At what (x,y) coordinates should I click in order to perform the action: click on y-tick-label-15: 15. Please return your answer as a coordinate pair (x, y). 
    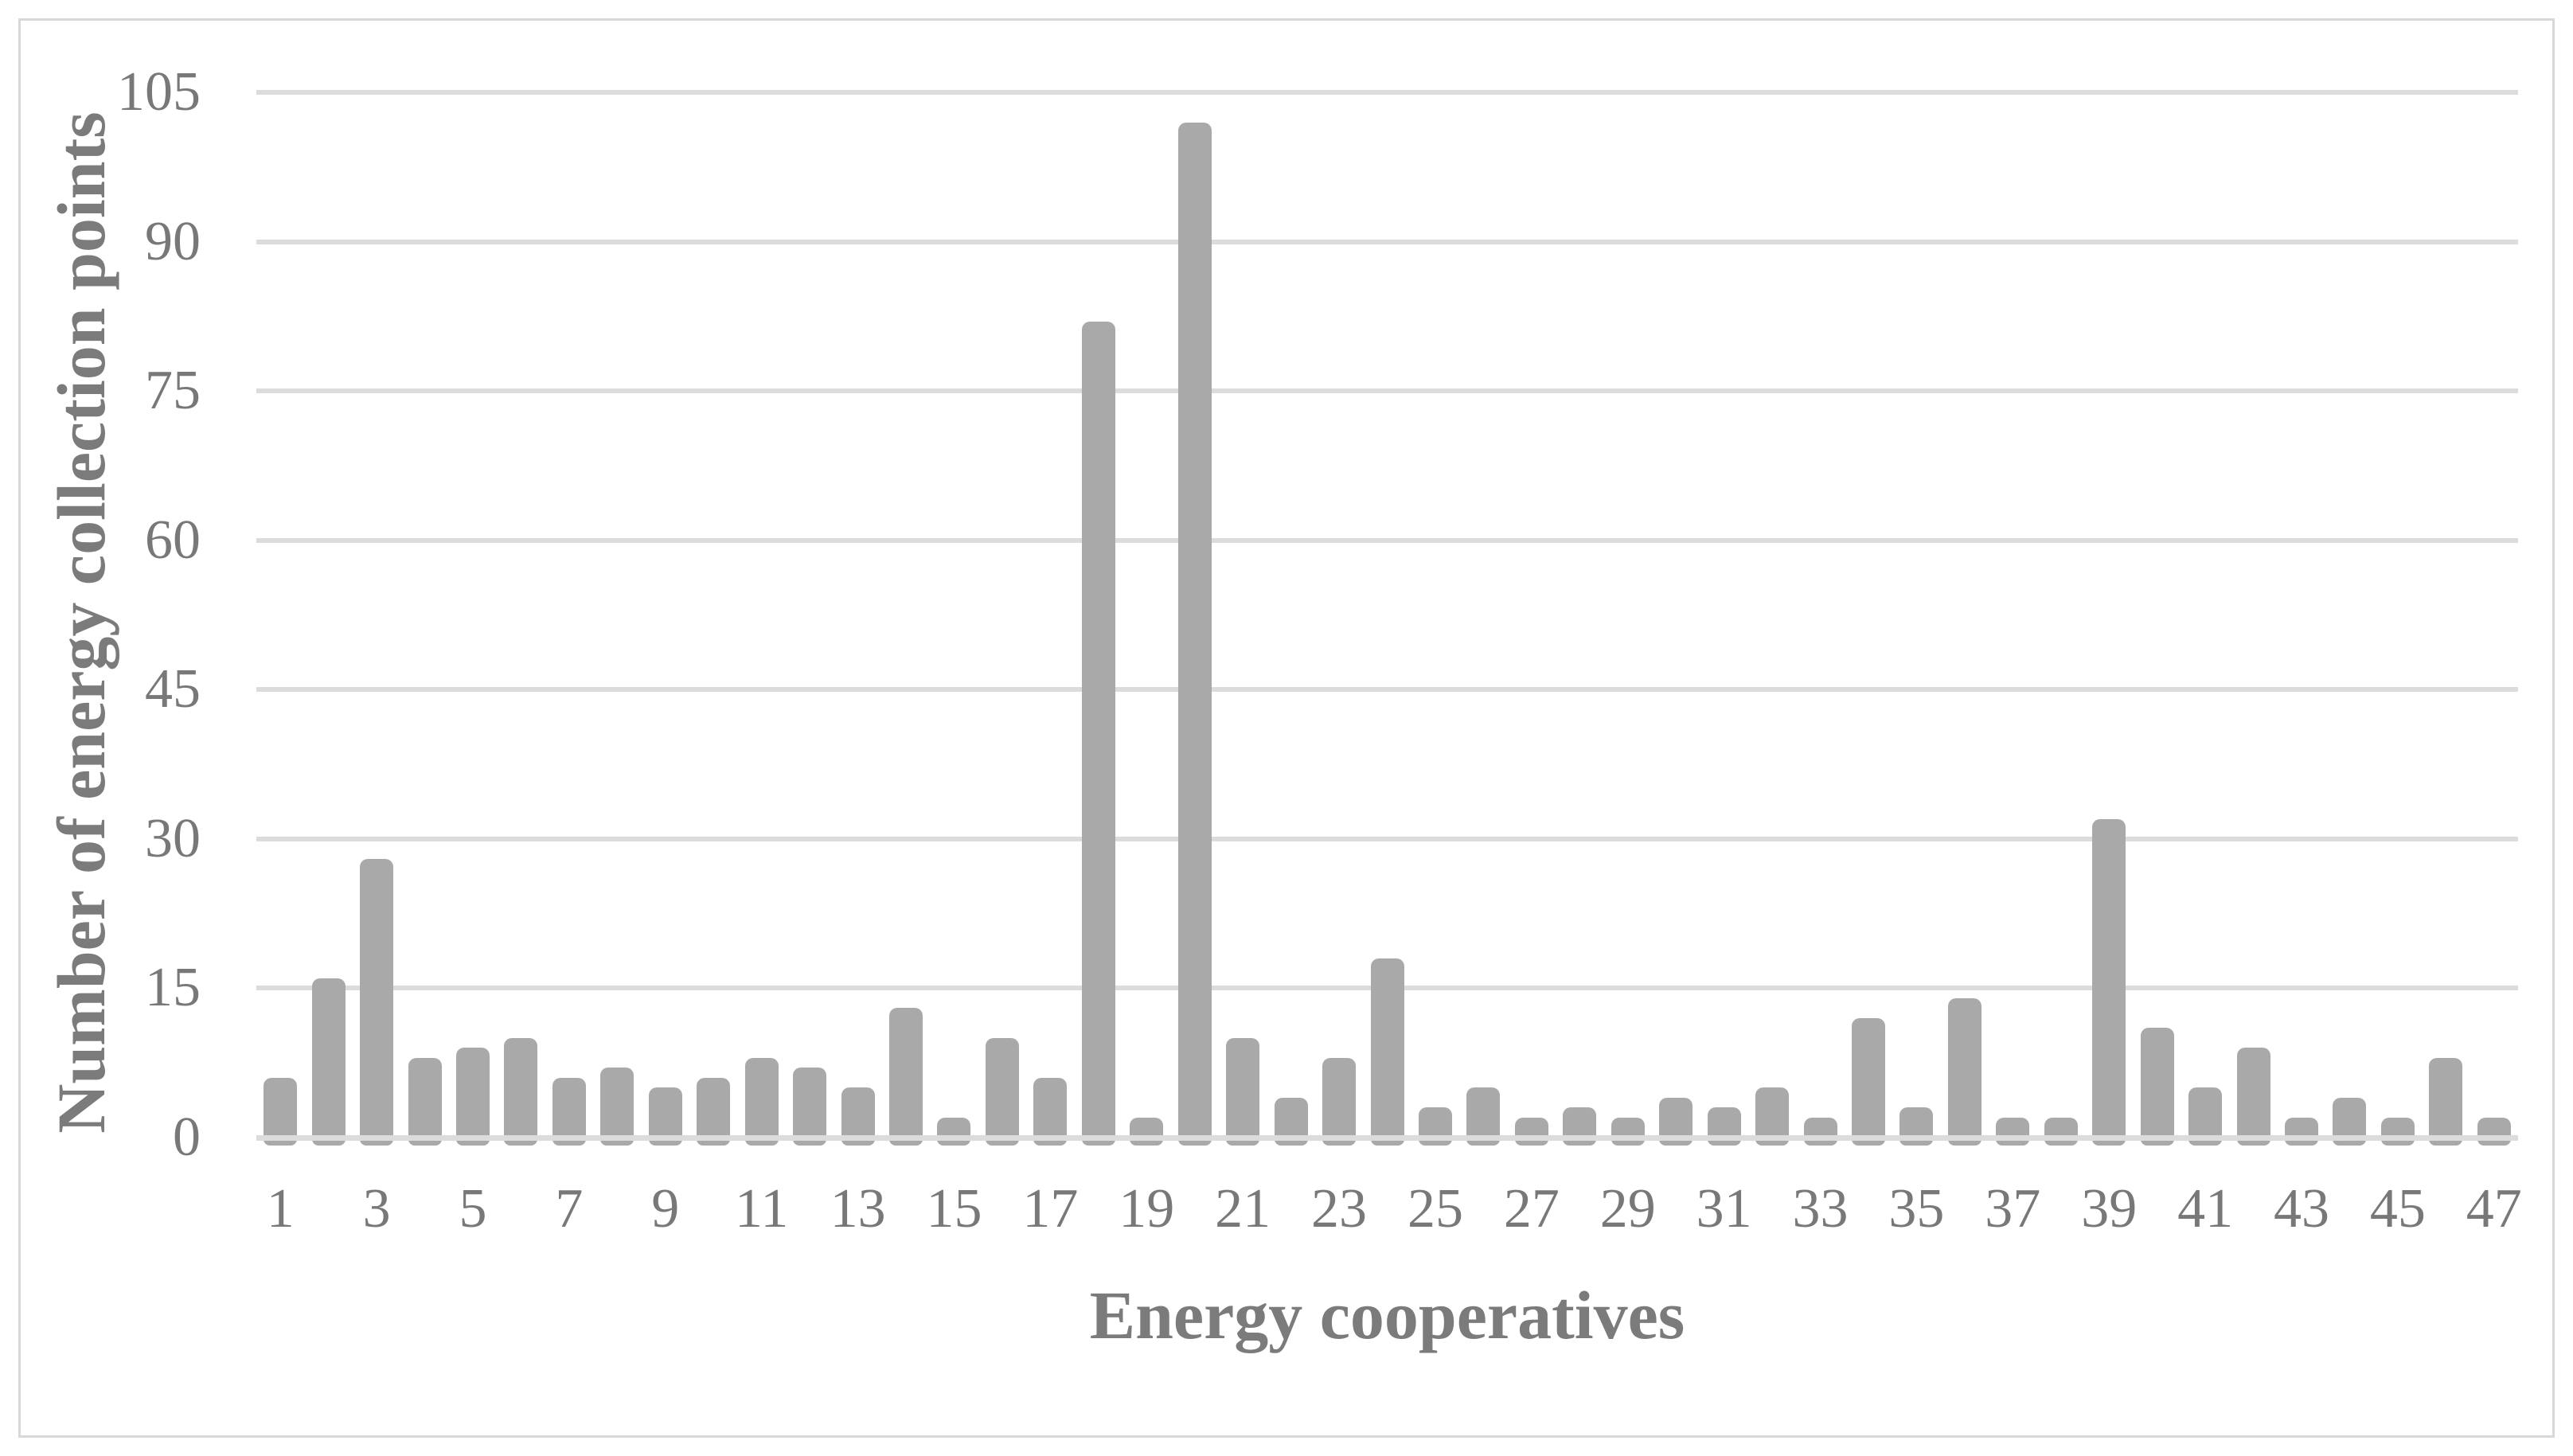
    Looking at the image, I should click on (173, 988).